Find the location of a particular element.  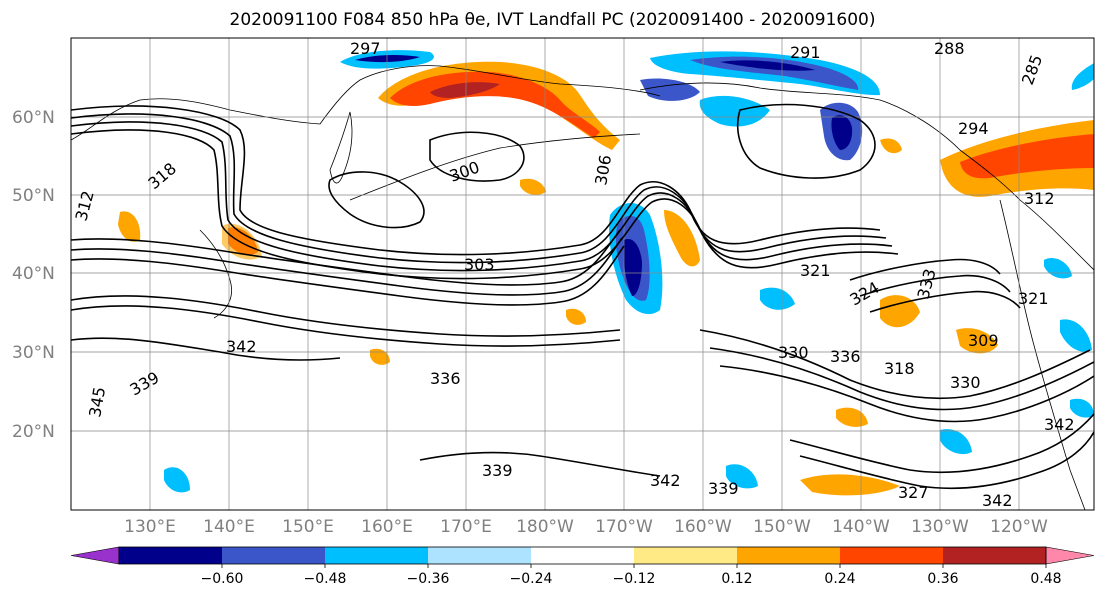

contour-label: 309 is located at coordinates (983, 340).